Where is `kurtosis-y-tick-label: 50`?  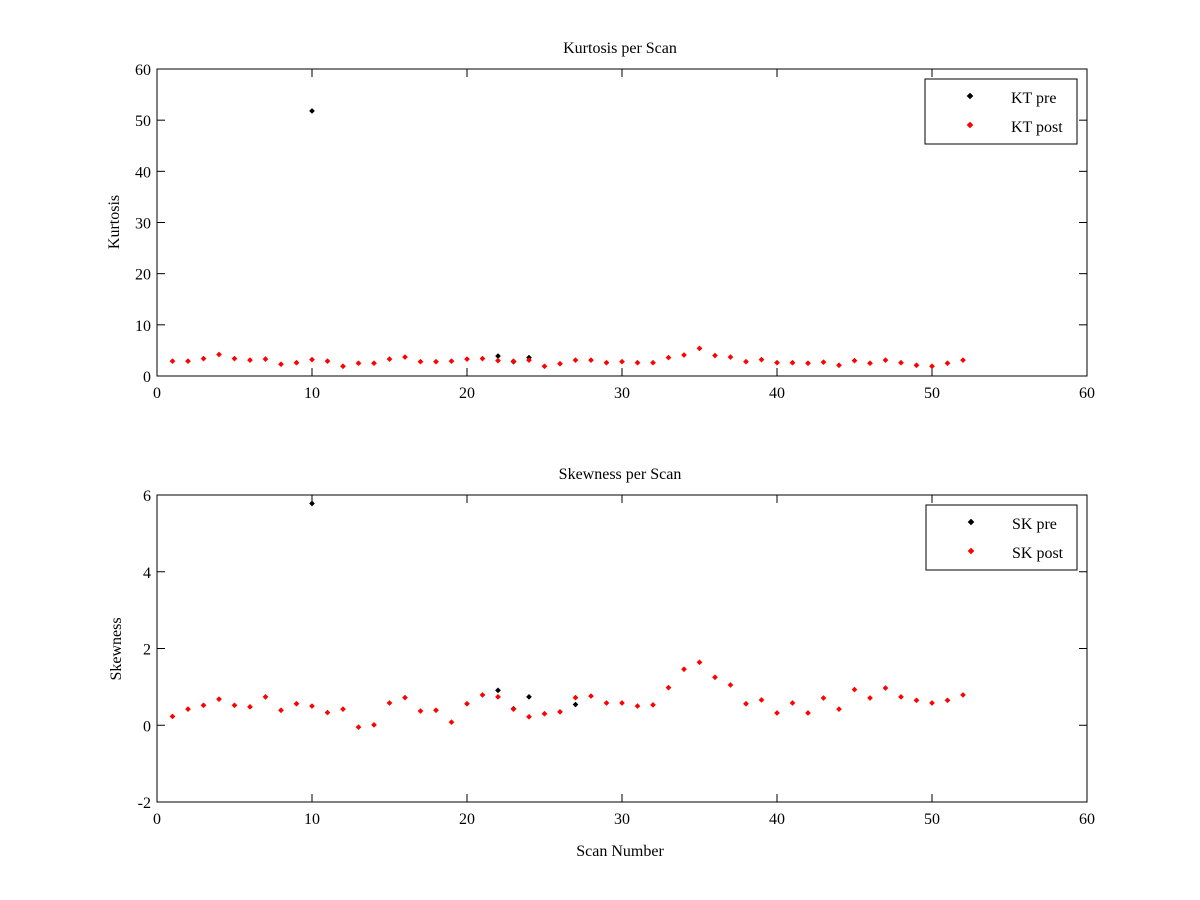 kurtosis-y-tick-label: 50 is located at coordinates (143, 121).